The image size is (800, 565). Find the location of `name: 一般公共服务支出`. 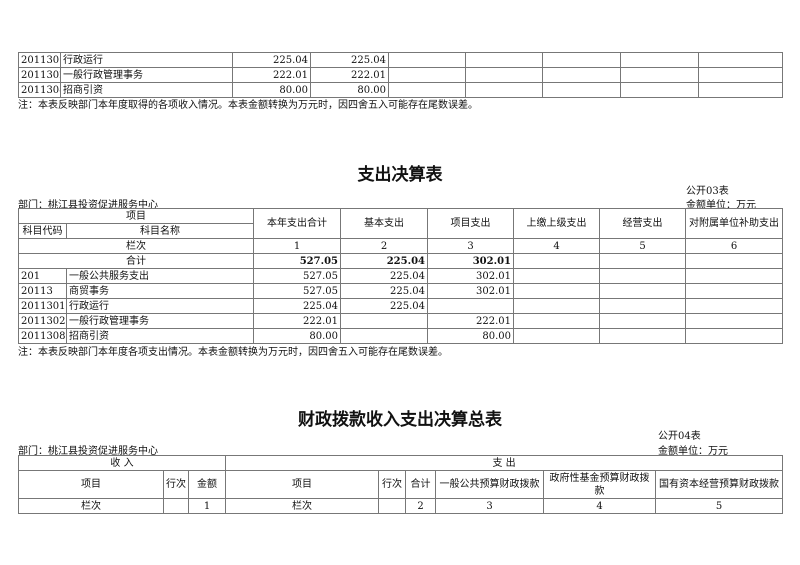

name: 一般公共服务支出 is located at coordinates (160, 276).